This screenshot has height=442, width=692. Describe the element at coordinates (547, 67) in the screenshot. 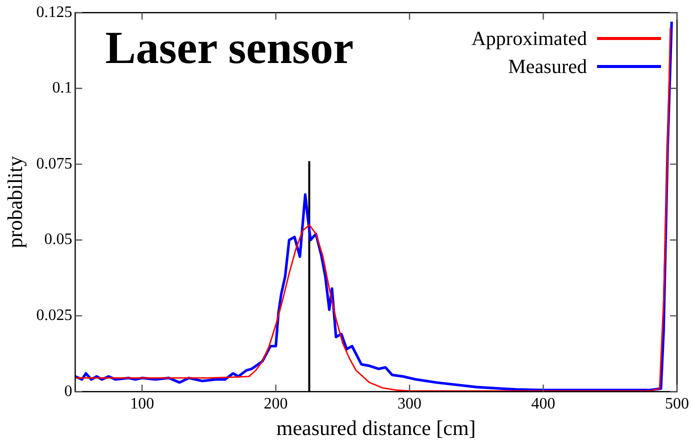

I see `legend-label: Measured` at that location.